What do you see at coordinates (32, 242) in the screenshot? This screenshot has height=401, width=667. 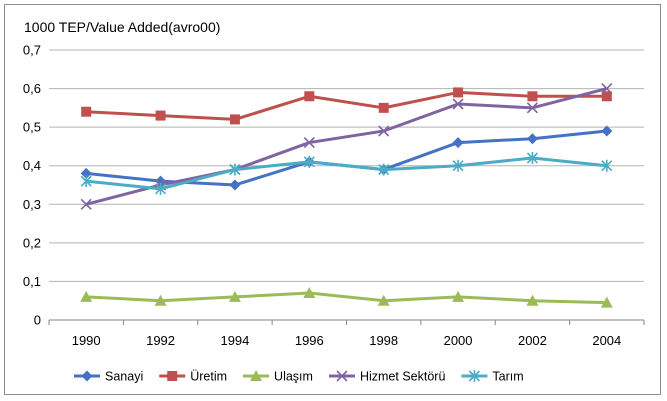 I see `y-tick-label: 0,2` at bounding box center [32, 242].